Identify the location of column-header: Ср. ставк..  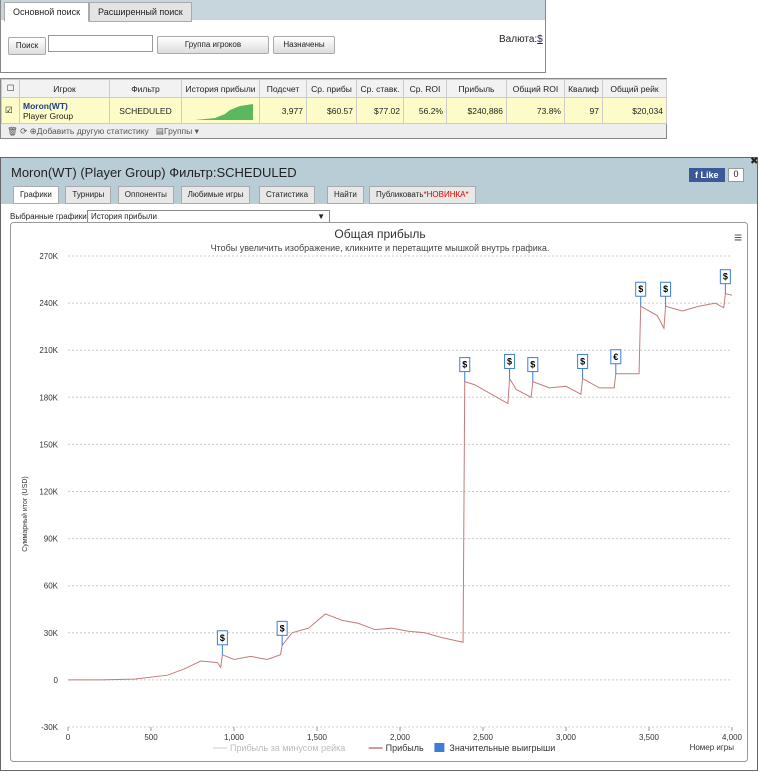
(380, 88).